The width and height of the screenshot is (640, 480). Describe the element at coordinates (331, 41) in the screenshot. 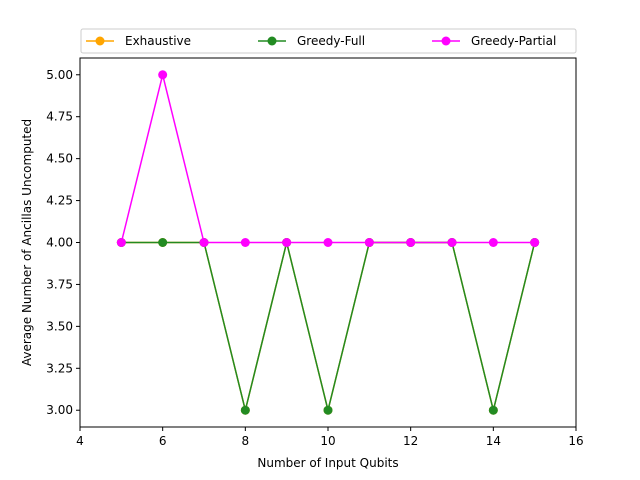

I see `legend-label: Greedy-Full` at that location.